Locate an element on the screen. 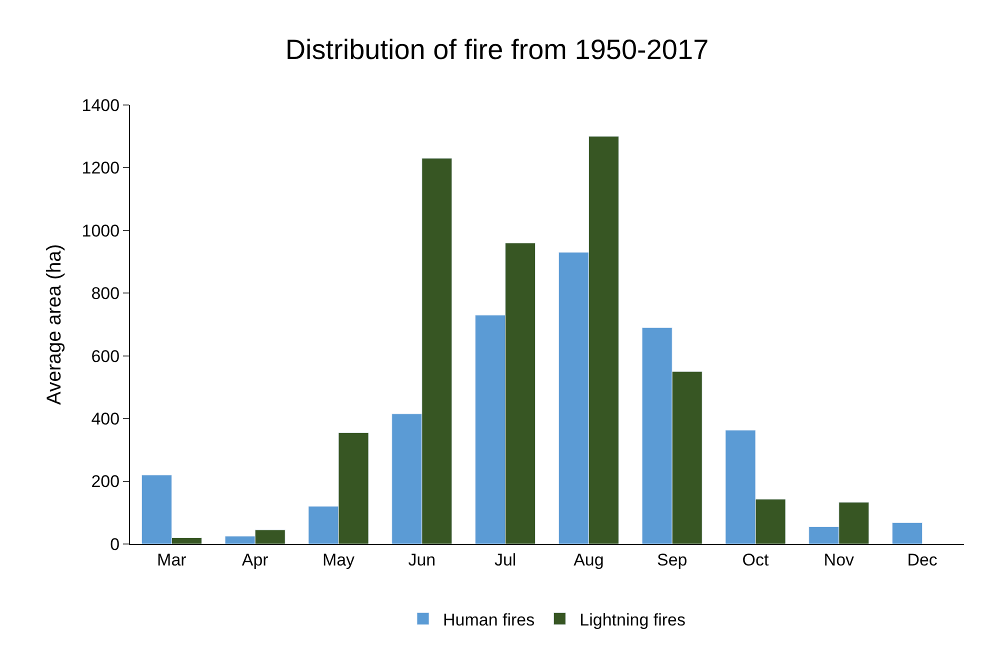 The image size is (994, 654). legend-label: Human fires is located at coordinates (489, 620).